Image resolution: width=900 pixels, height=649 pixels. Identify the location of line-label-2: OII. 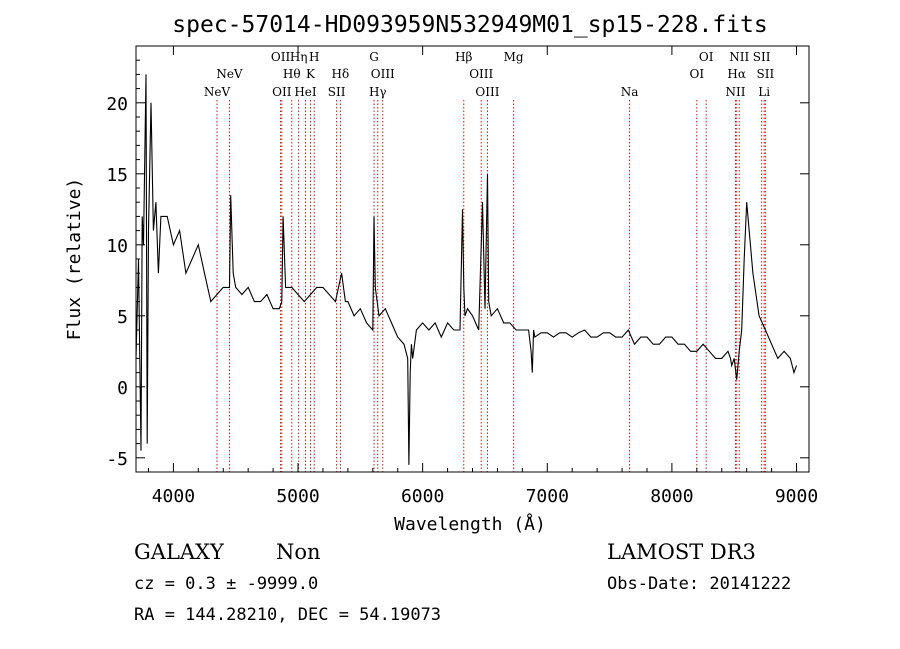
(281, 57).